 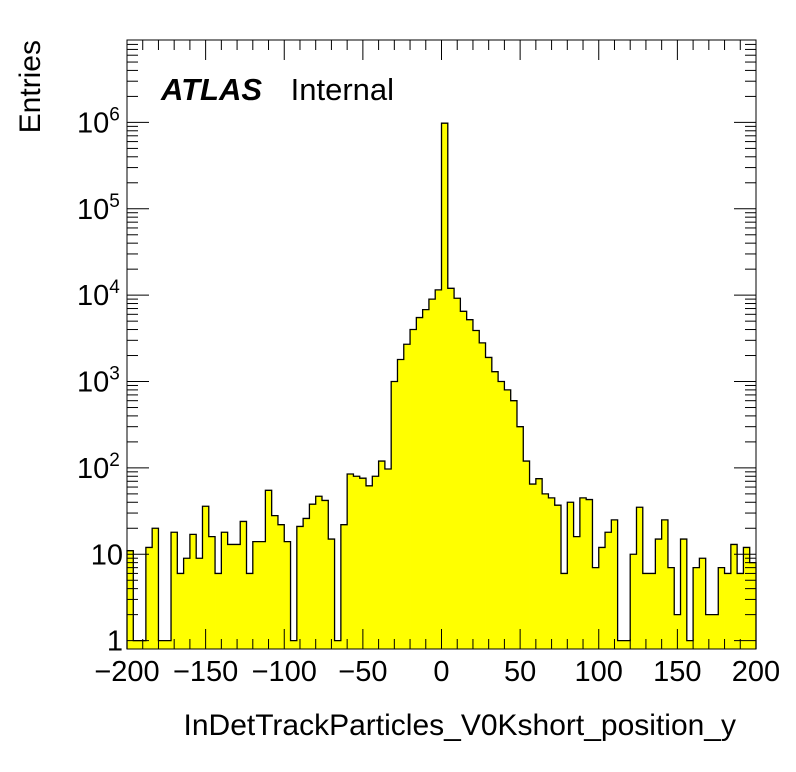 I want to click on y-tick-labels: 1 10 10² 10³ 10⁴ 10⁵ 10⁶, so click(x=100, y=380).